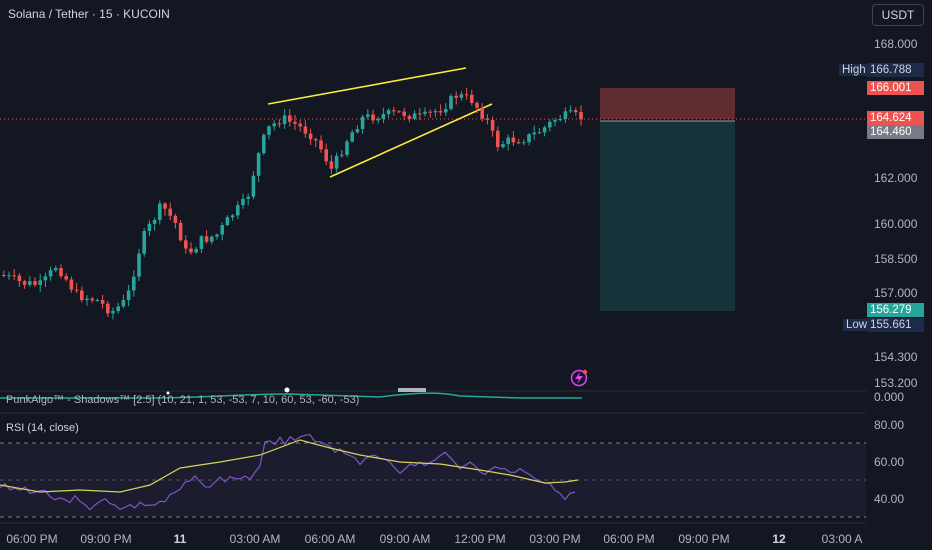  Describe the element at coordinates (896, 259) in the screenshot. I see `price-tick: 158.500` at that location.